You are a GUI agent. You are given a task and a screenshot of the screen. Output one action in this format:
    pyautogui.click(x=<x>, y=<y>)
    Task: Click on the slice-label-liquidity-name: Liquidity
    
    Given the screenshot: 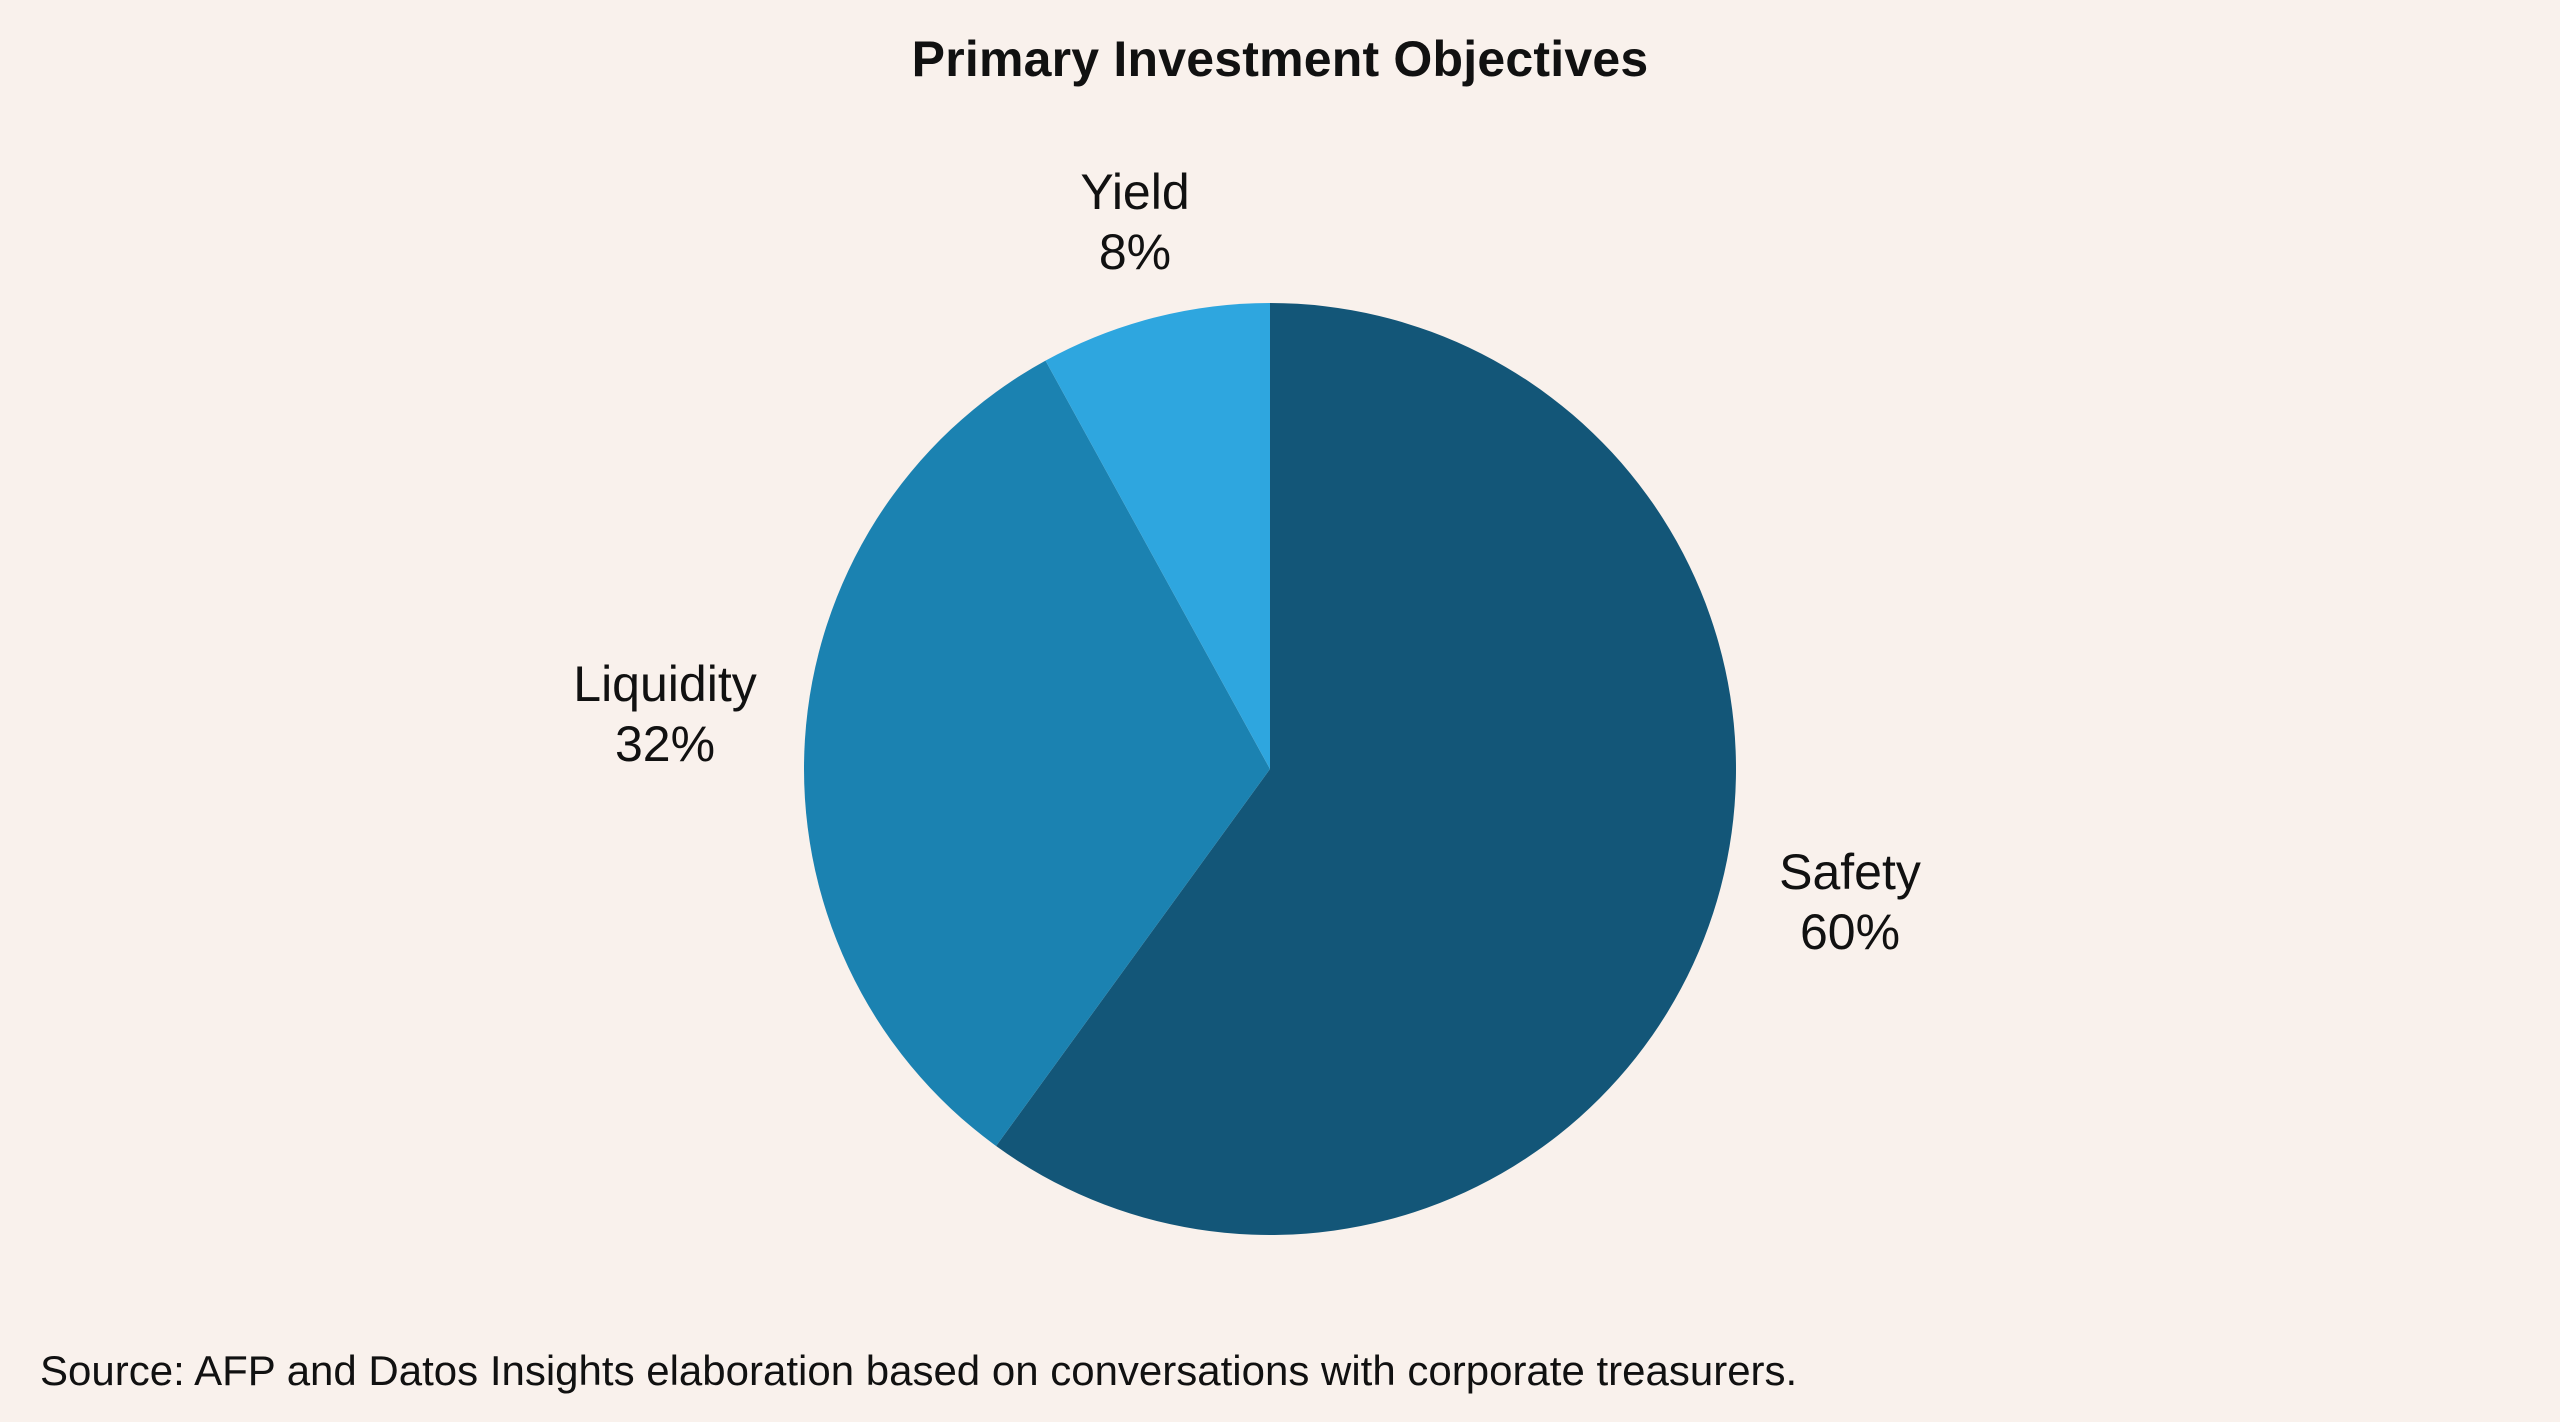 What is the action you would take?
    pyautogui.click(x=665, y=684)
    